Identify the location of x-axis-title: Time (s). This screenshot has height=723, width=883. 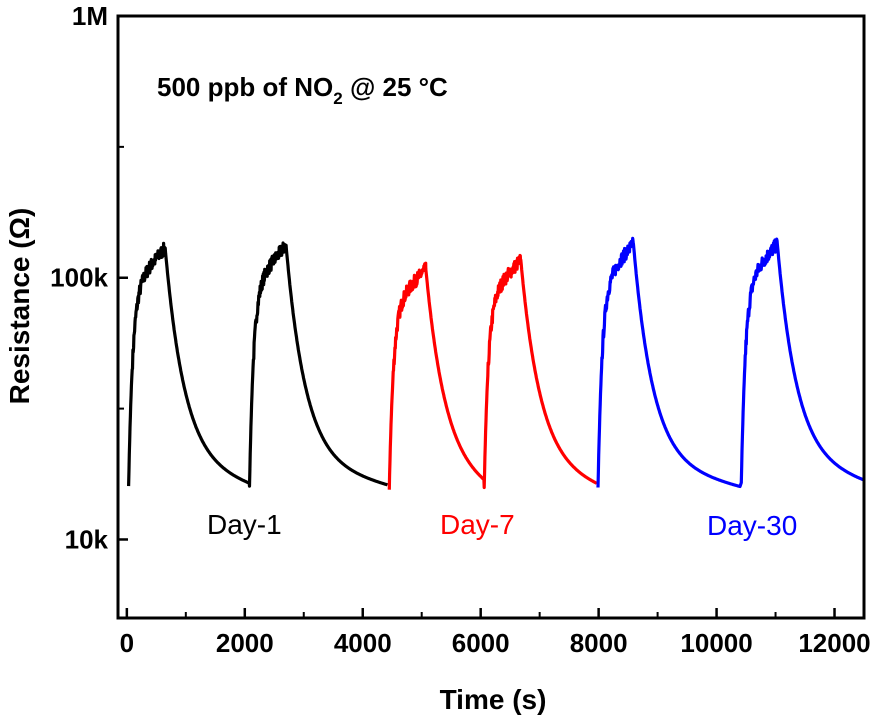
(493, 699).